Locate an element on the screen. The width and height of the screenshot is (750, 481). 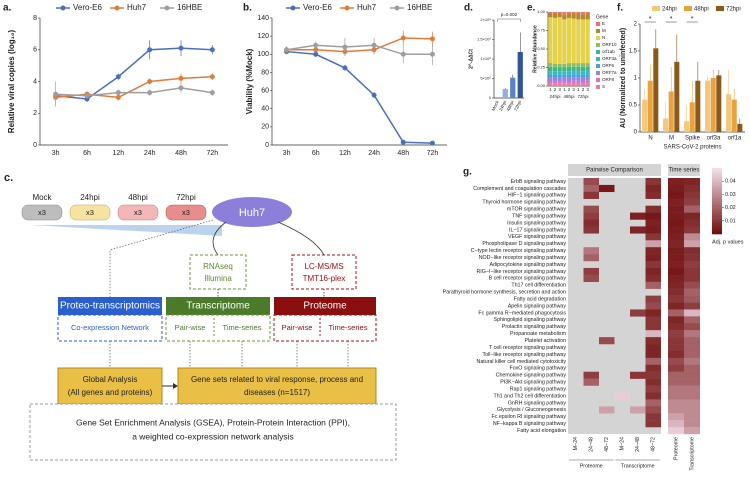
plate-count: x3 is located at coordinates (186, 212).